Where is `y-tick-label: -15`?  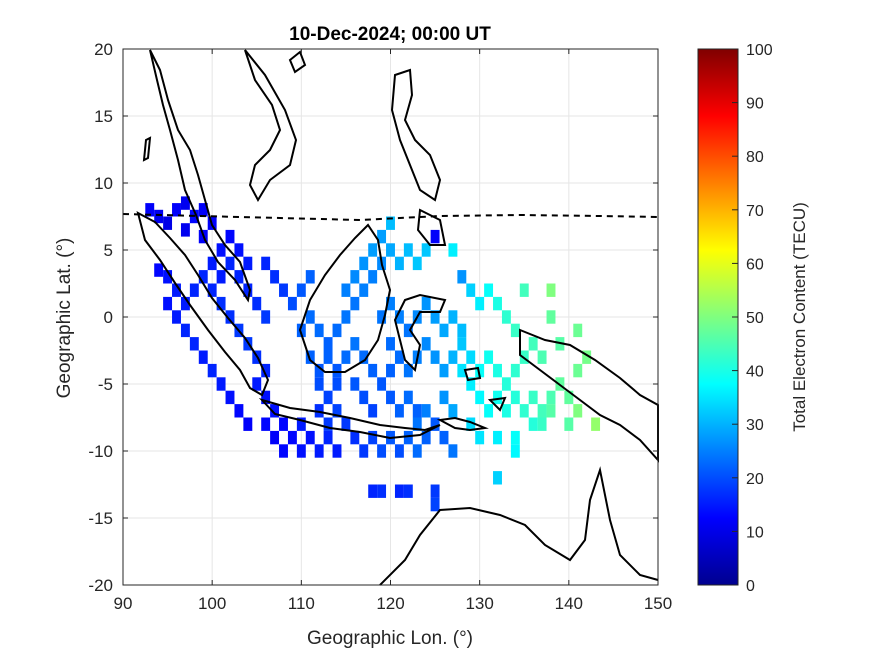 y-tick-label: -15 is located at coordinates (100, 518).